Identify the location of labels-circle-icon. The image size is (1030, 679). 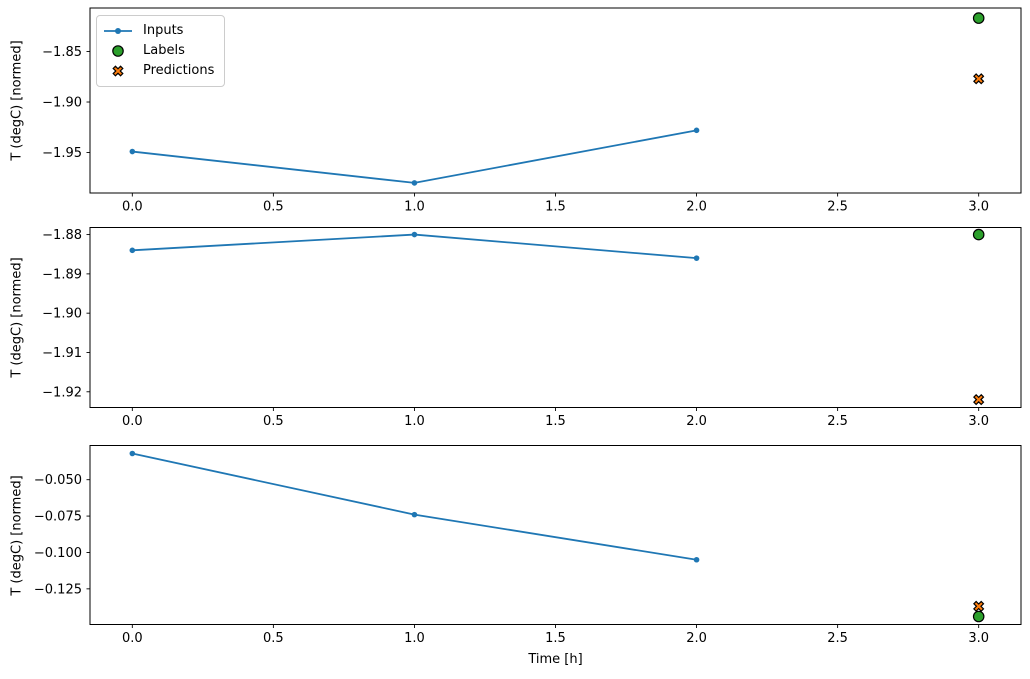
(118, 51).